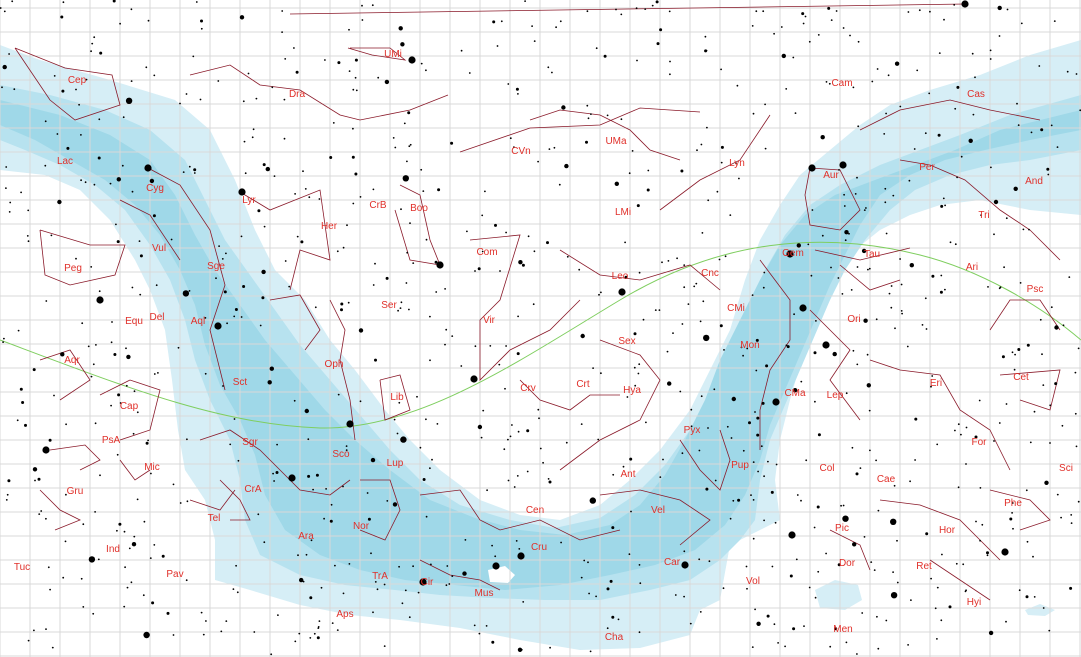  I want to click on constellation-label-vir: Vir, so click(489, 320).